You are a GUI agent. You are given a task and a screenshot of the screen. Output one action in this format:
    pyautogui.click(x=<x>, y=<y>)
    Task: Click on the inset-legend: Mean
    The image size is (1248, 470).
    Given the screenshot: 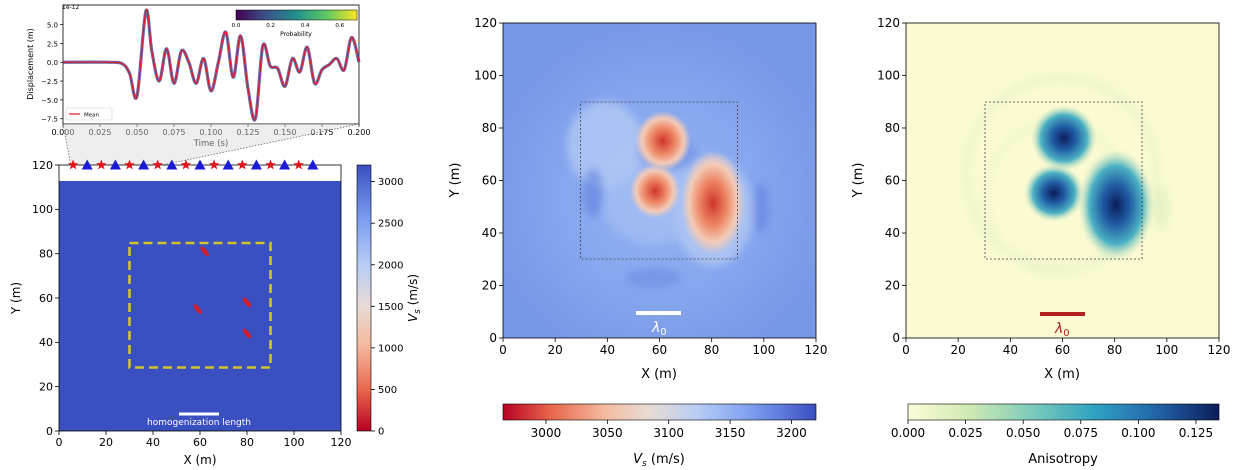 What is the action you would take?
    pyautogui.click(x=89, y=114)
    